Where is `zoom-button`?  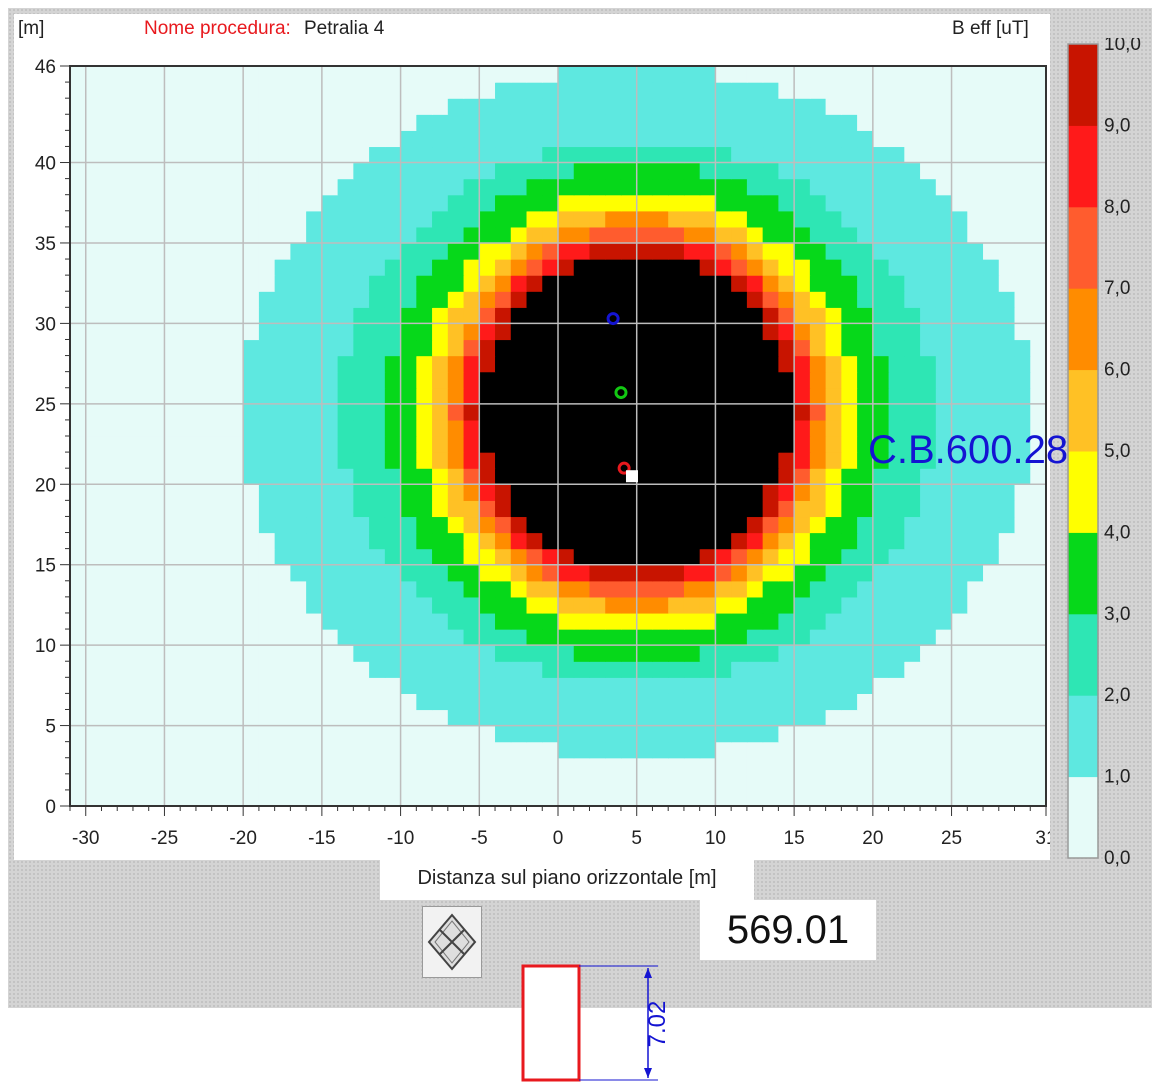
zoom-button is located at coordinates (452, 942).